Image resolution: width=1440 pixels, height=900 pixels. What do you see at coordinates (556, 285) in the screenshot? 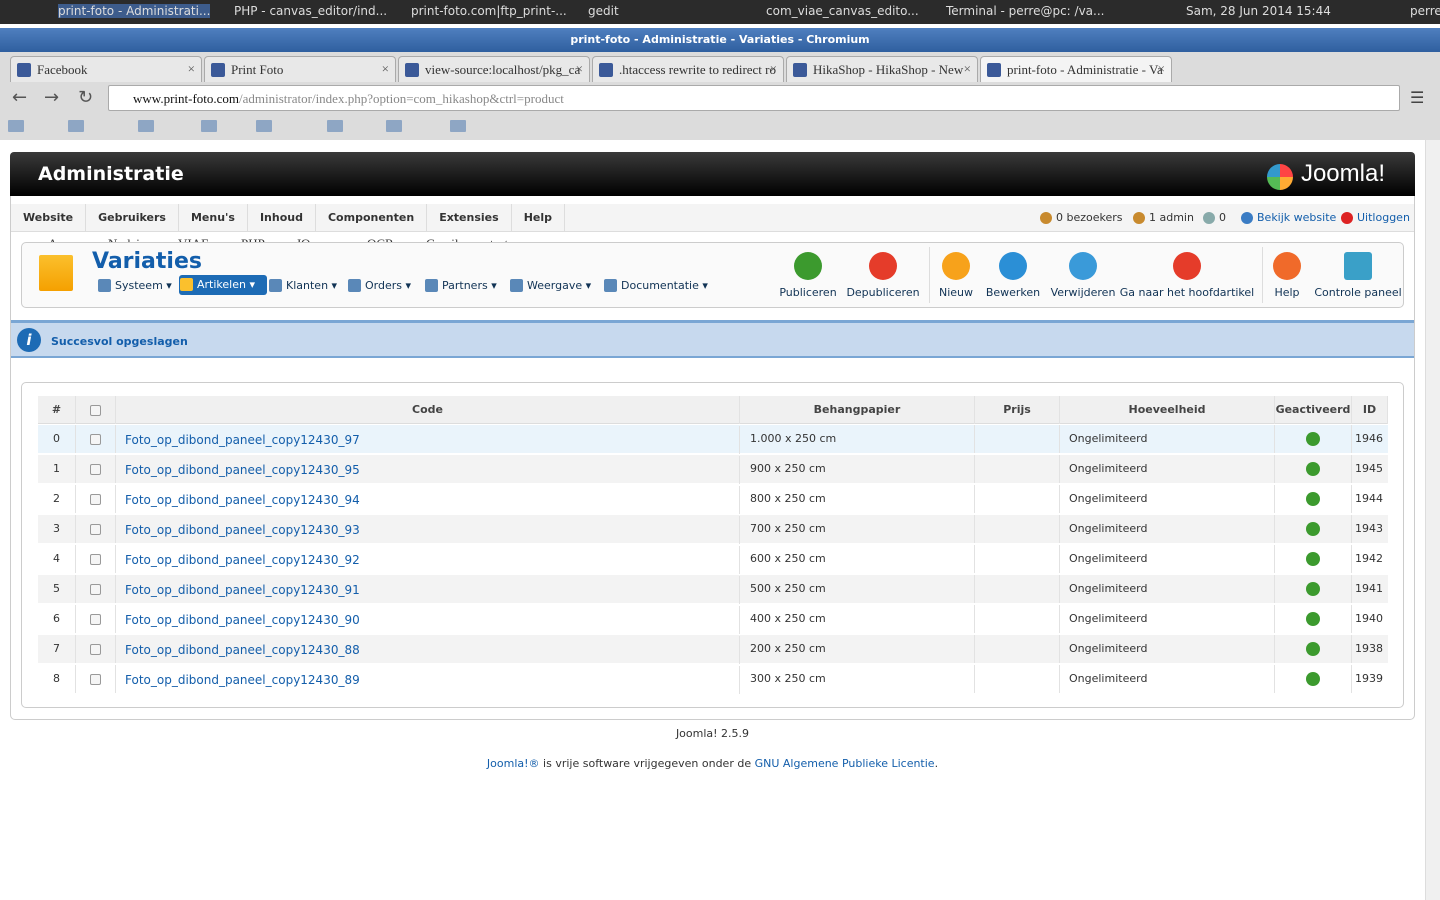
I see `submenu-item: Weergave ▾` at bounding box center [556, 285].